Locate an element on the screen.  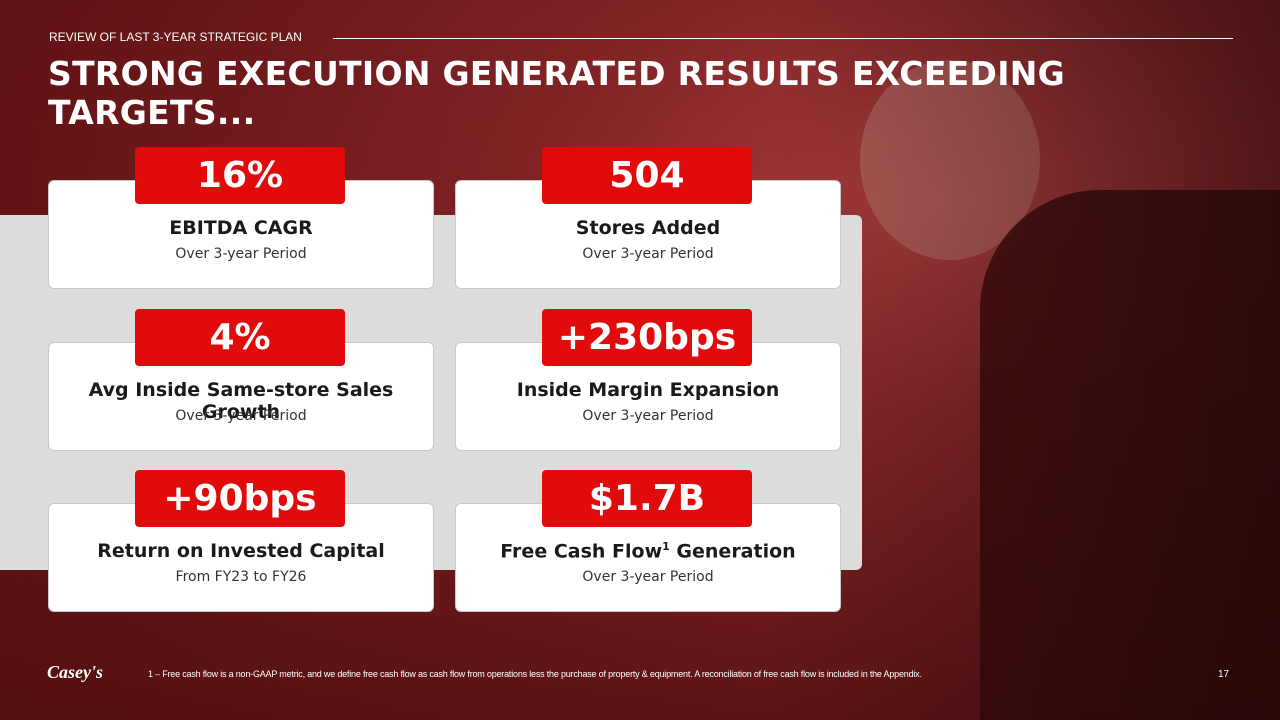
metric-label: Stores Added is located at coordinates (648, 228).